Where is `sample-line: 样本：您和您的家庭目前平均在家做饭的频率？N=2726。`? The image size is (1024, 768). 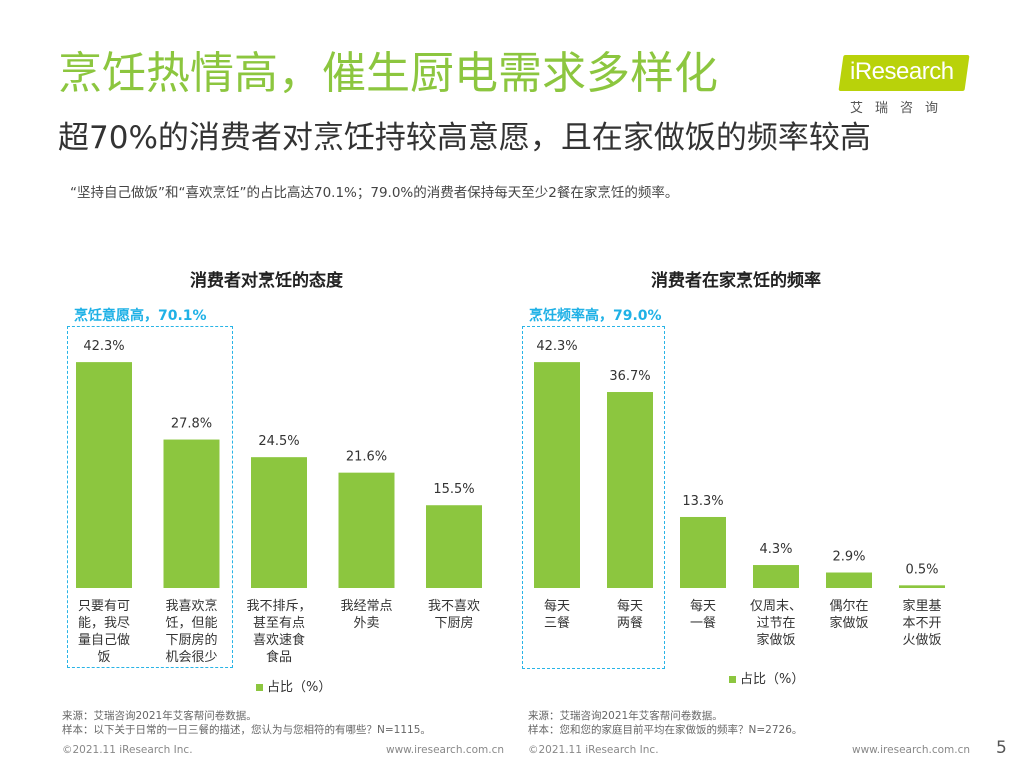
sample-line: 样本：您和您的家庭目前平均在家做饭的频率？N=2726。 is located at coordinates (665, 730).